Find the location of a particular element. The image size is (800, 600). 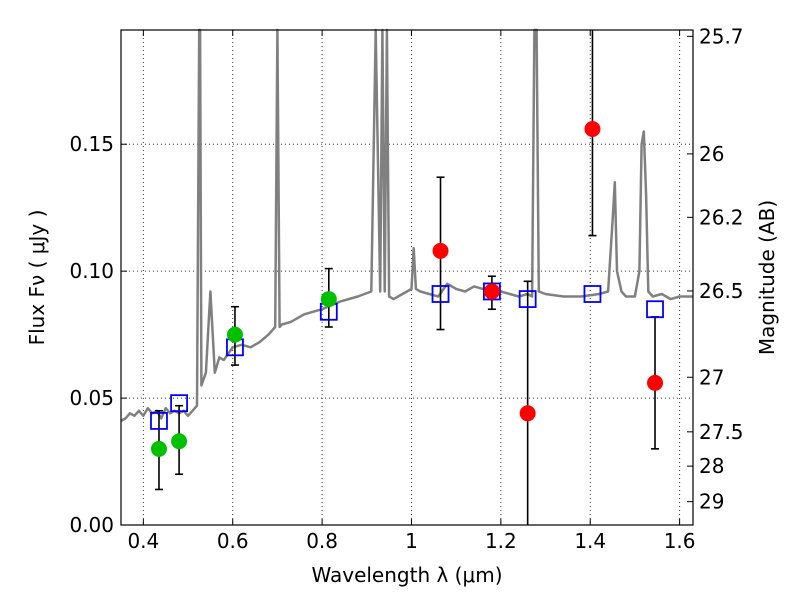

right-tick-label: 26.2 is located at coordinates (721, 217).